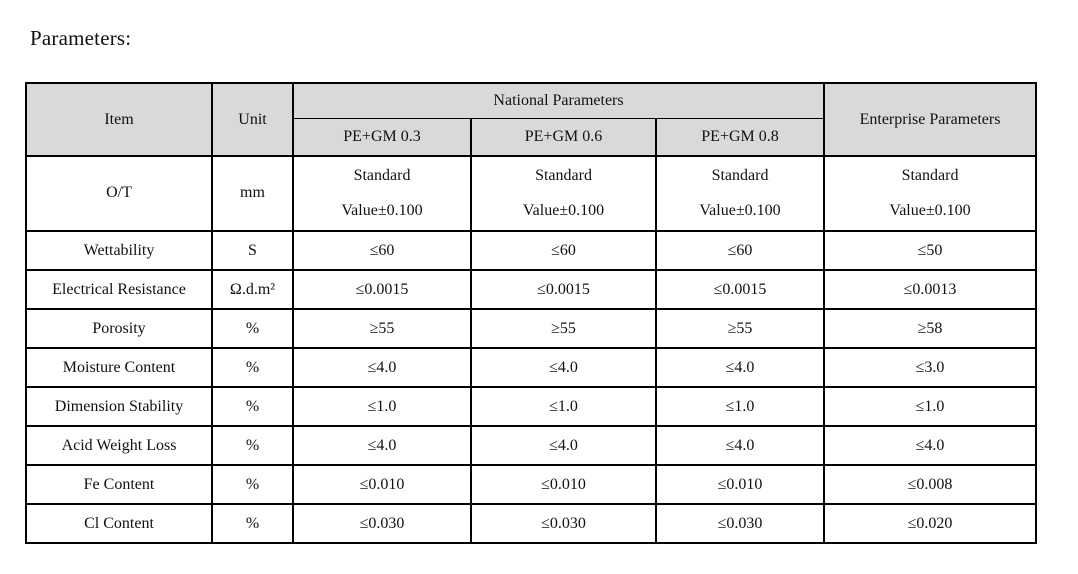 The width and height of the screenshot is (1078, 574). Describe the element at coordinates (119, 523) in the screenshot. I see `cell-item: Cl Content` at that location.